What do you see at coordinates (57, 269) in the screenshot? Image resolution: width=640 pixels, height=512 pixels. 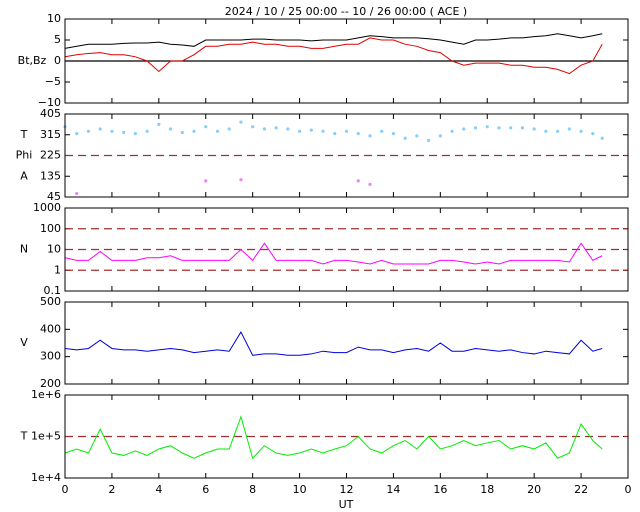 I see `y-tick-label: 1` at bounding box center [57, 269].